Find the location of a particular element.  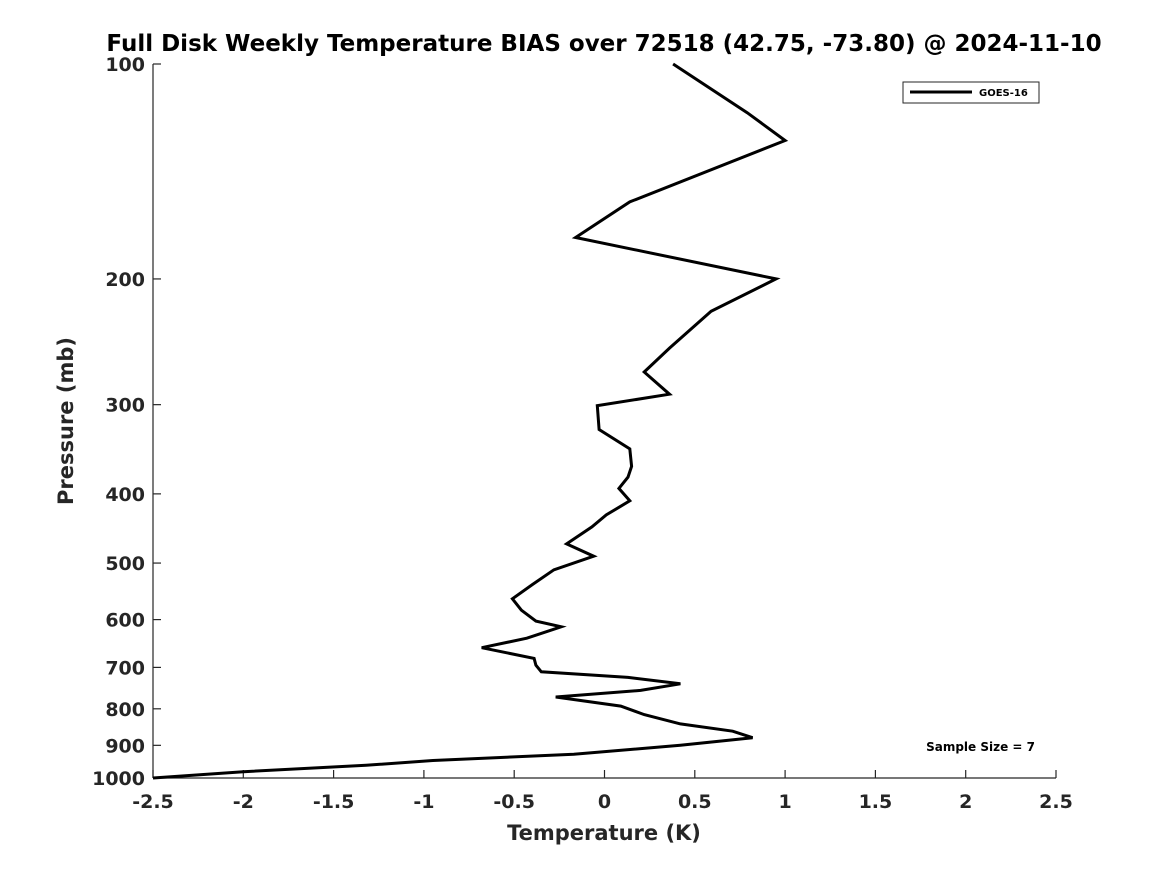

y-tick-label: 600 is located at coordinates (125, 621).